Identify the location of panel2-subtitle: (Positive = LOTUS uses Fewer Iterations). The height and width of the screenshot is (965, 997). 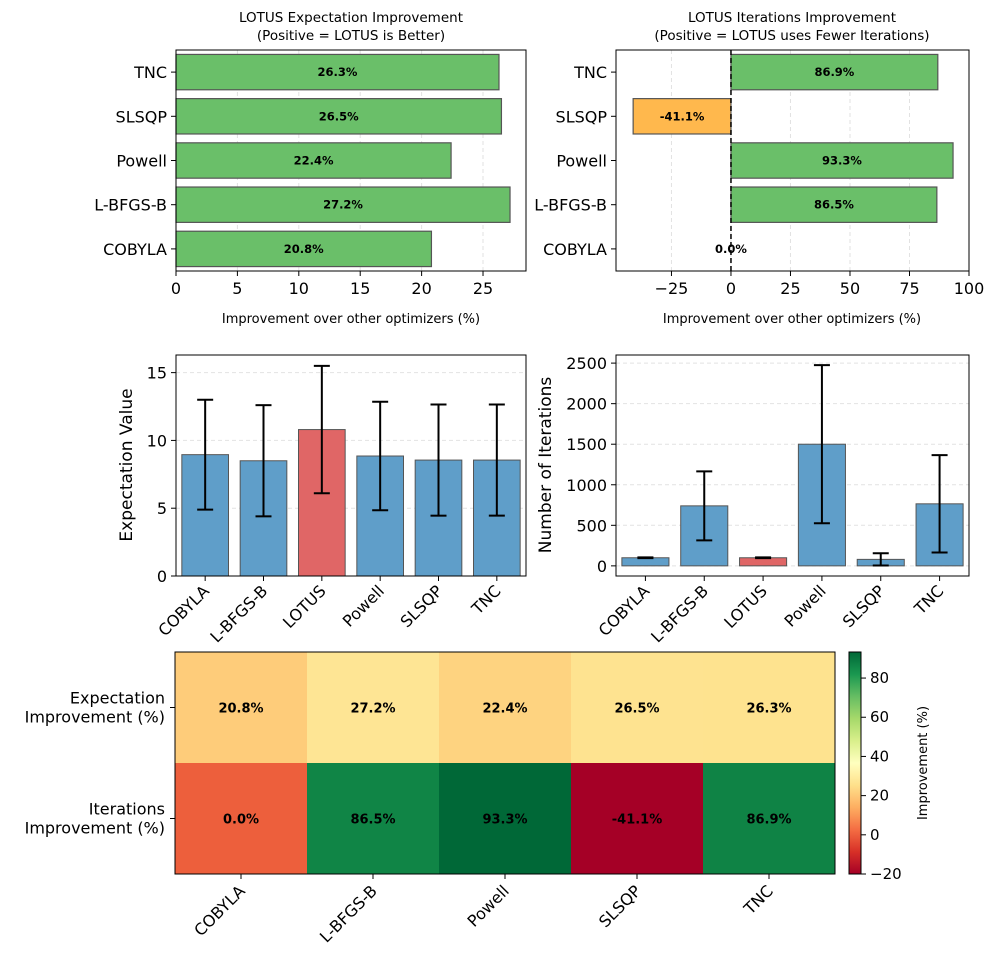
(791, 36).